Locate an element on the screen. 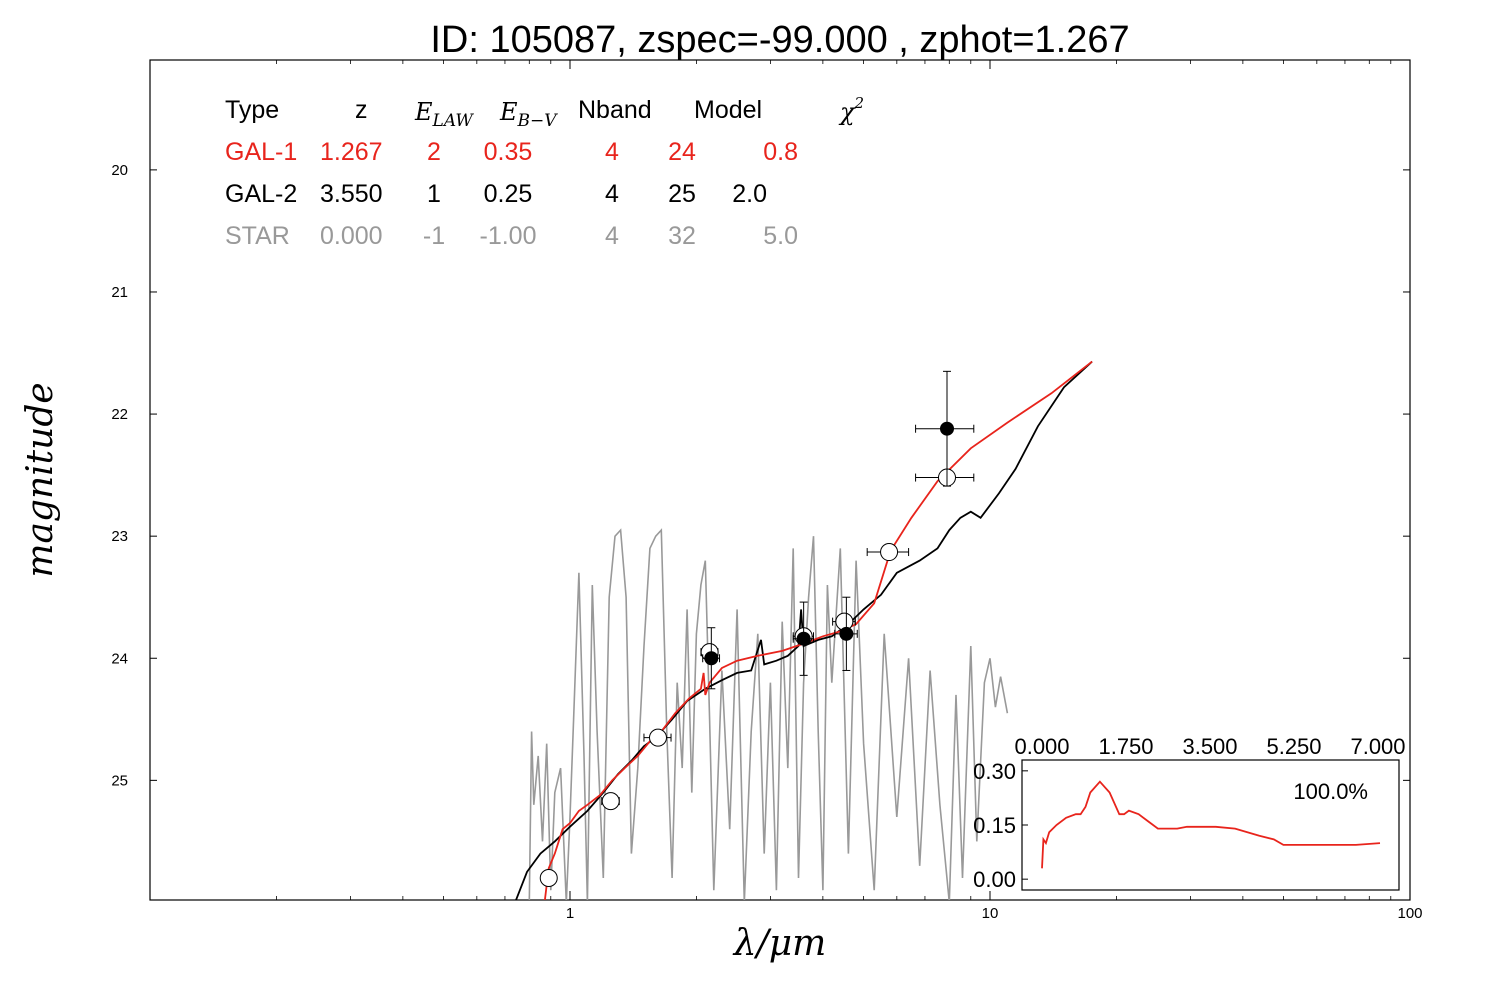 The image size is (1500, 1000). header-type: Type is located at coordinates (252, 110).